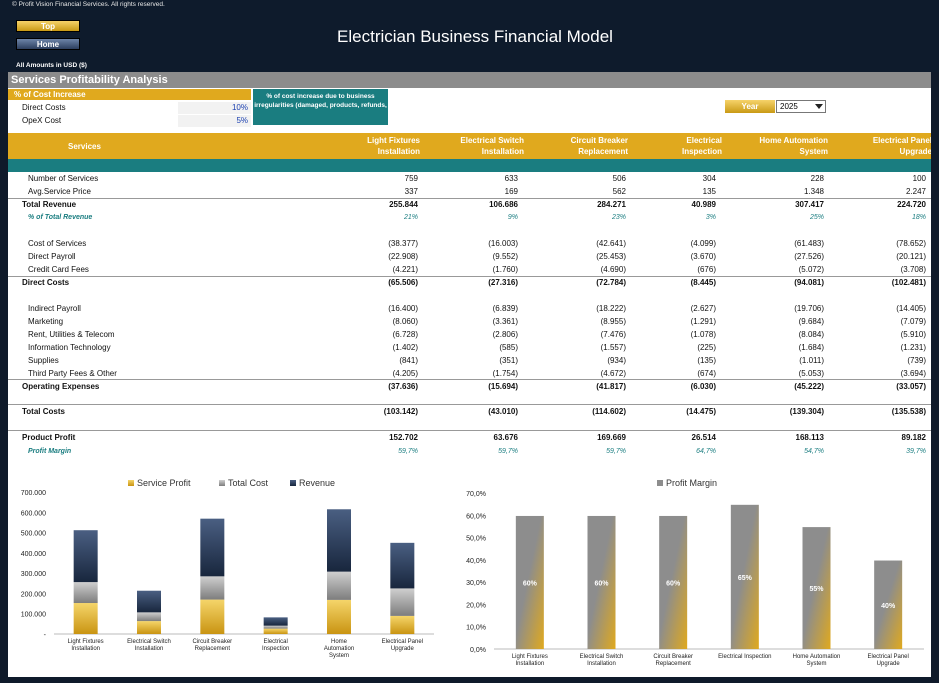 The width and height of the screenshot is (939, 683). I want to click on table-cell: (1.011), so click(811, 360).